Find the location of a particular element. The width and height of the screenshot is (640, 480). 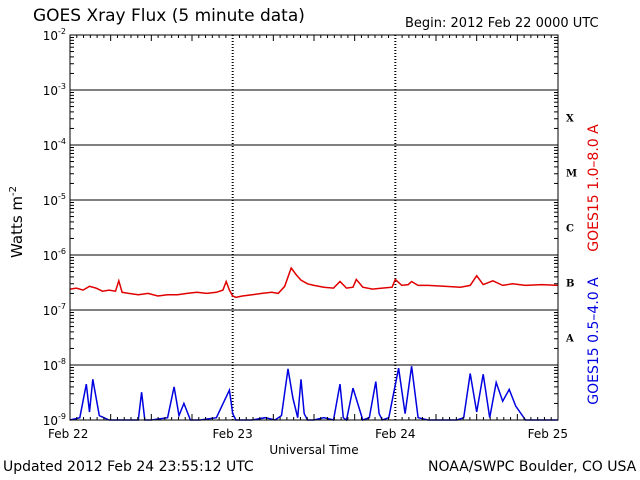

y-tick-exponent: -8 is located at coordinates (62, 361).